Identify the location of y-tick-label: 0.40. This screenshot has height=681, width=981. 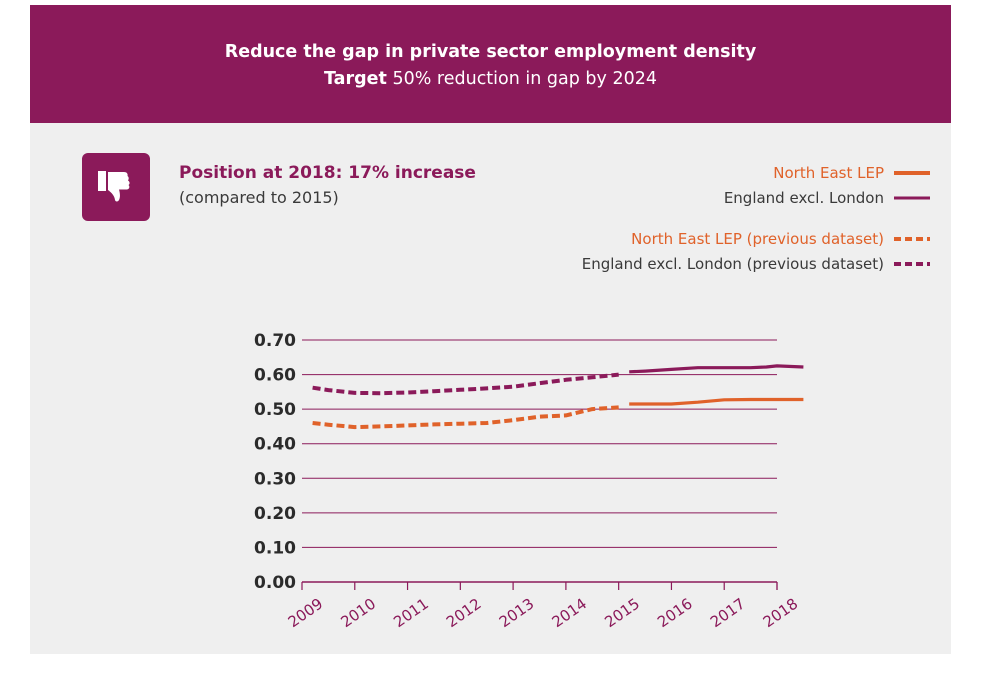
(275, 445).